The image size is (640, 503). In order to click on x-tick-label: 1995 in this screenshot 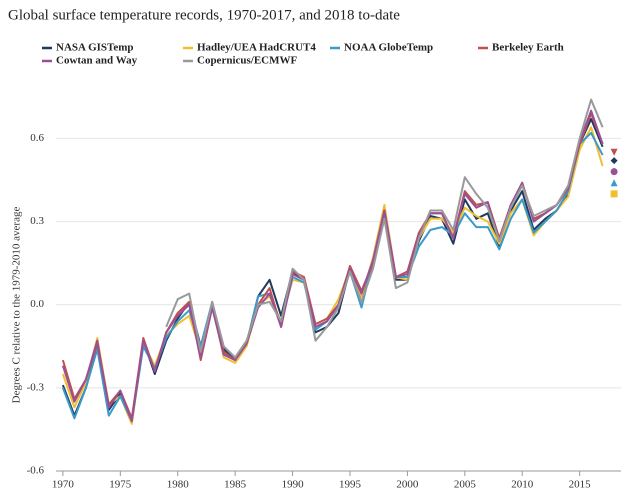, I will do `click(350, 485)`.